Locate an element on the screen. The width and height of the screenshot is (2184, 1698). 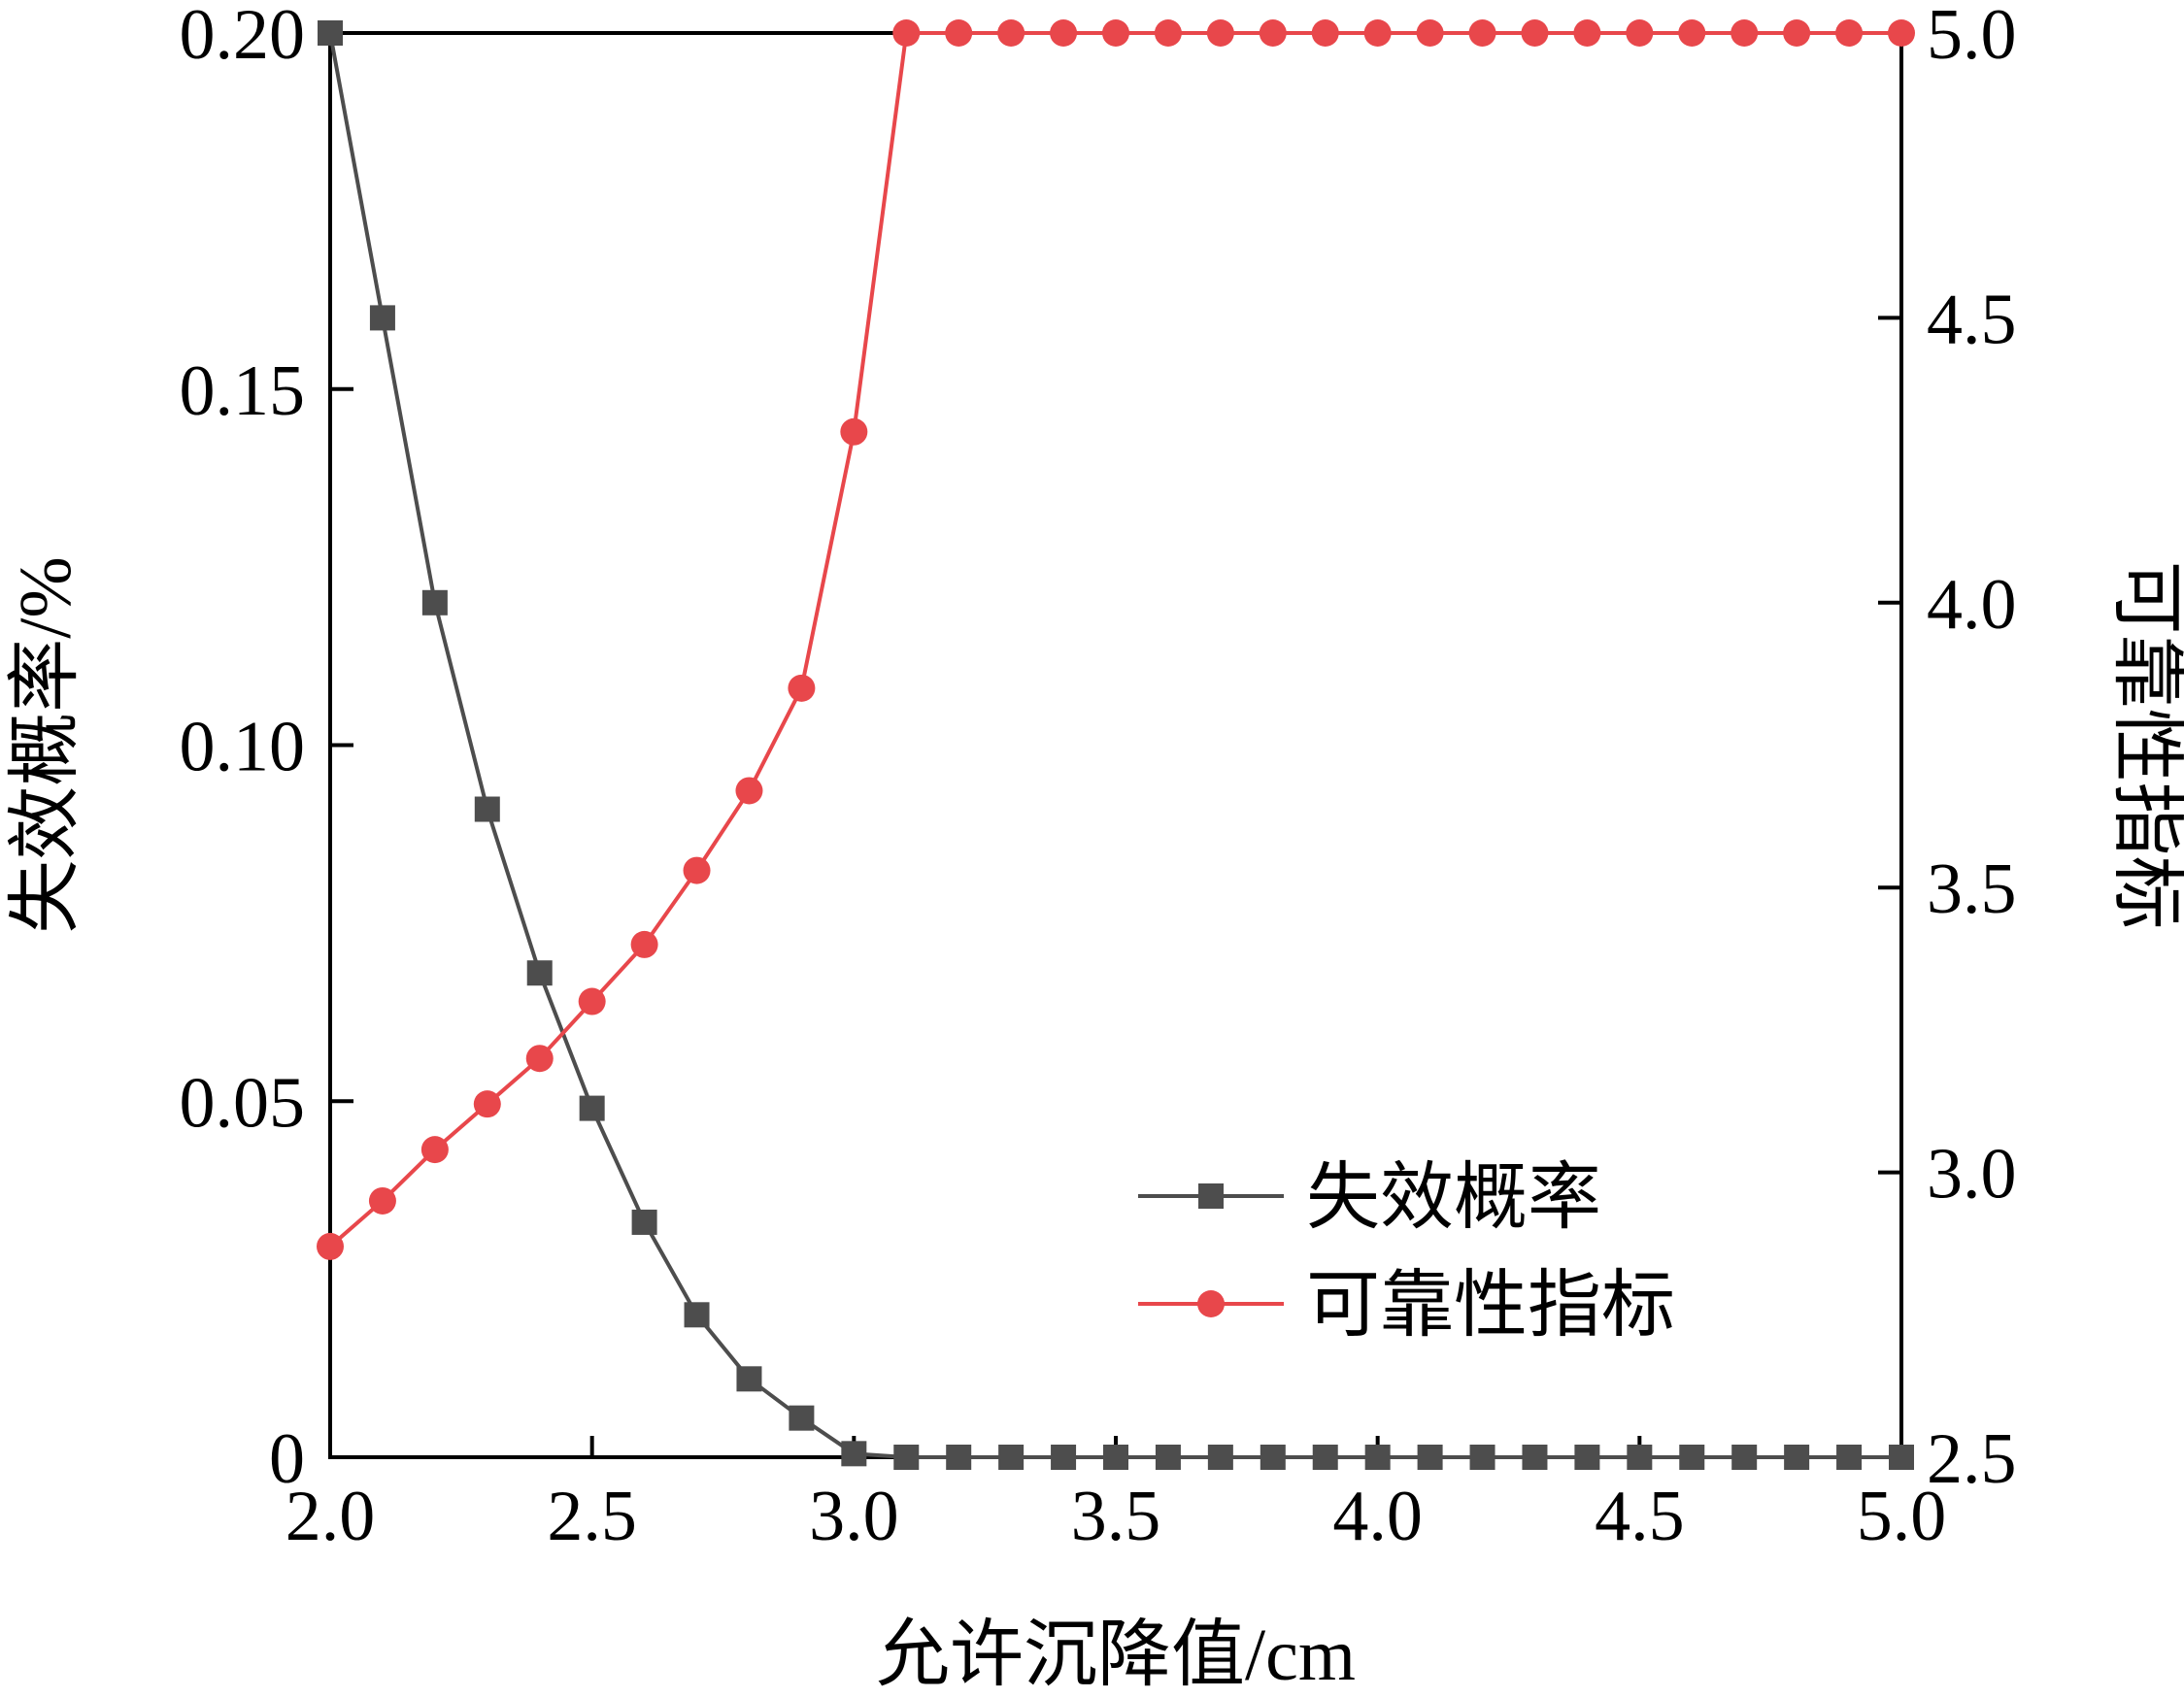
x-tick-label-5-0: 5.0 is located at coordinates (1902, 1516).